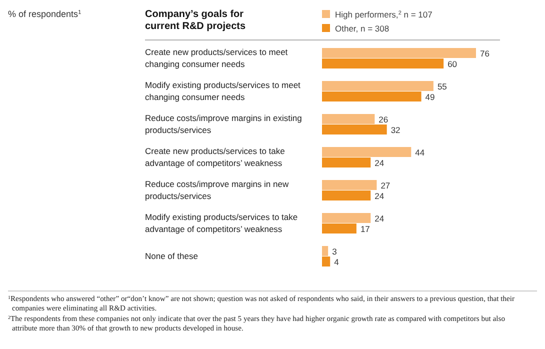 This screenshot has width=545, height=349. I want to click on y-tick-label: Reduce costs/improve margins in new products/services, so click(217, 190).